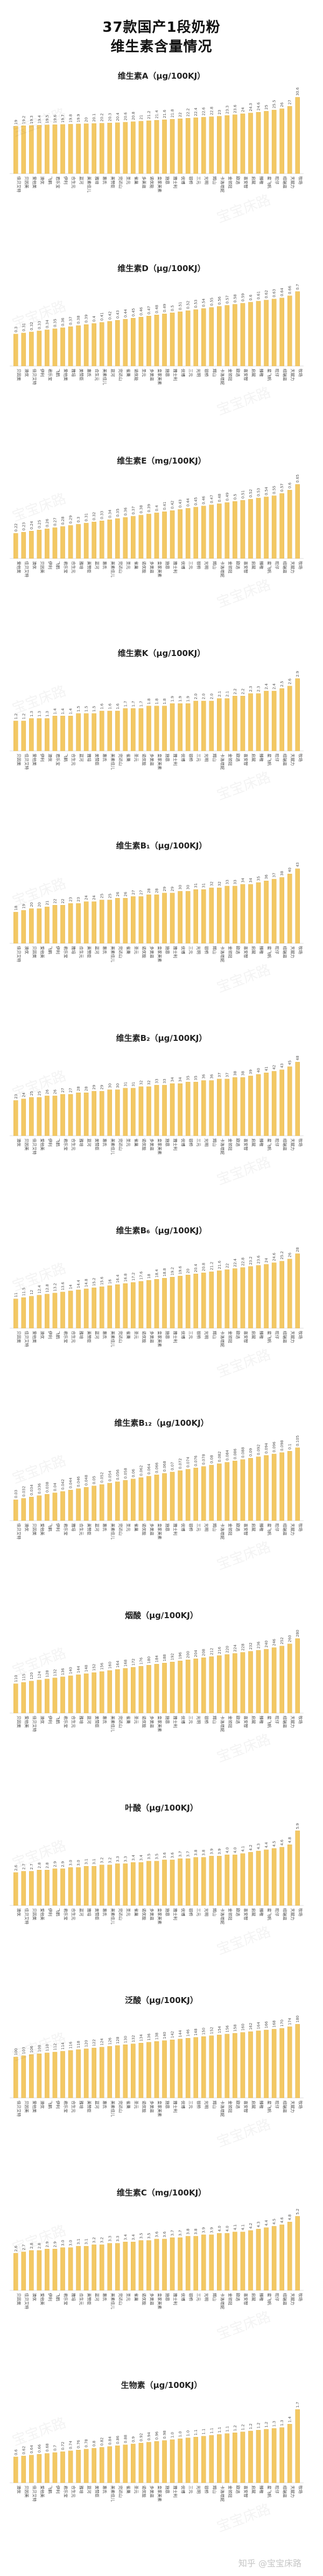 This screenshot has width=323, height=2576. What do you see at coordinates (227, 497) in the screenshot?
I see `data-label: 0.49` at bounding box center [227, 497].